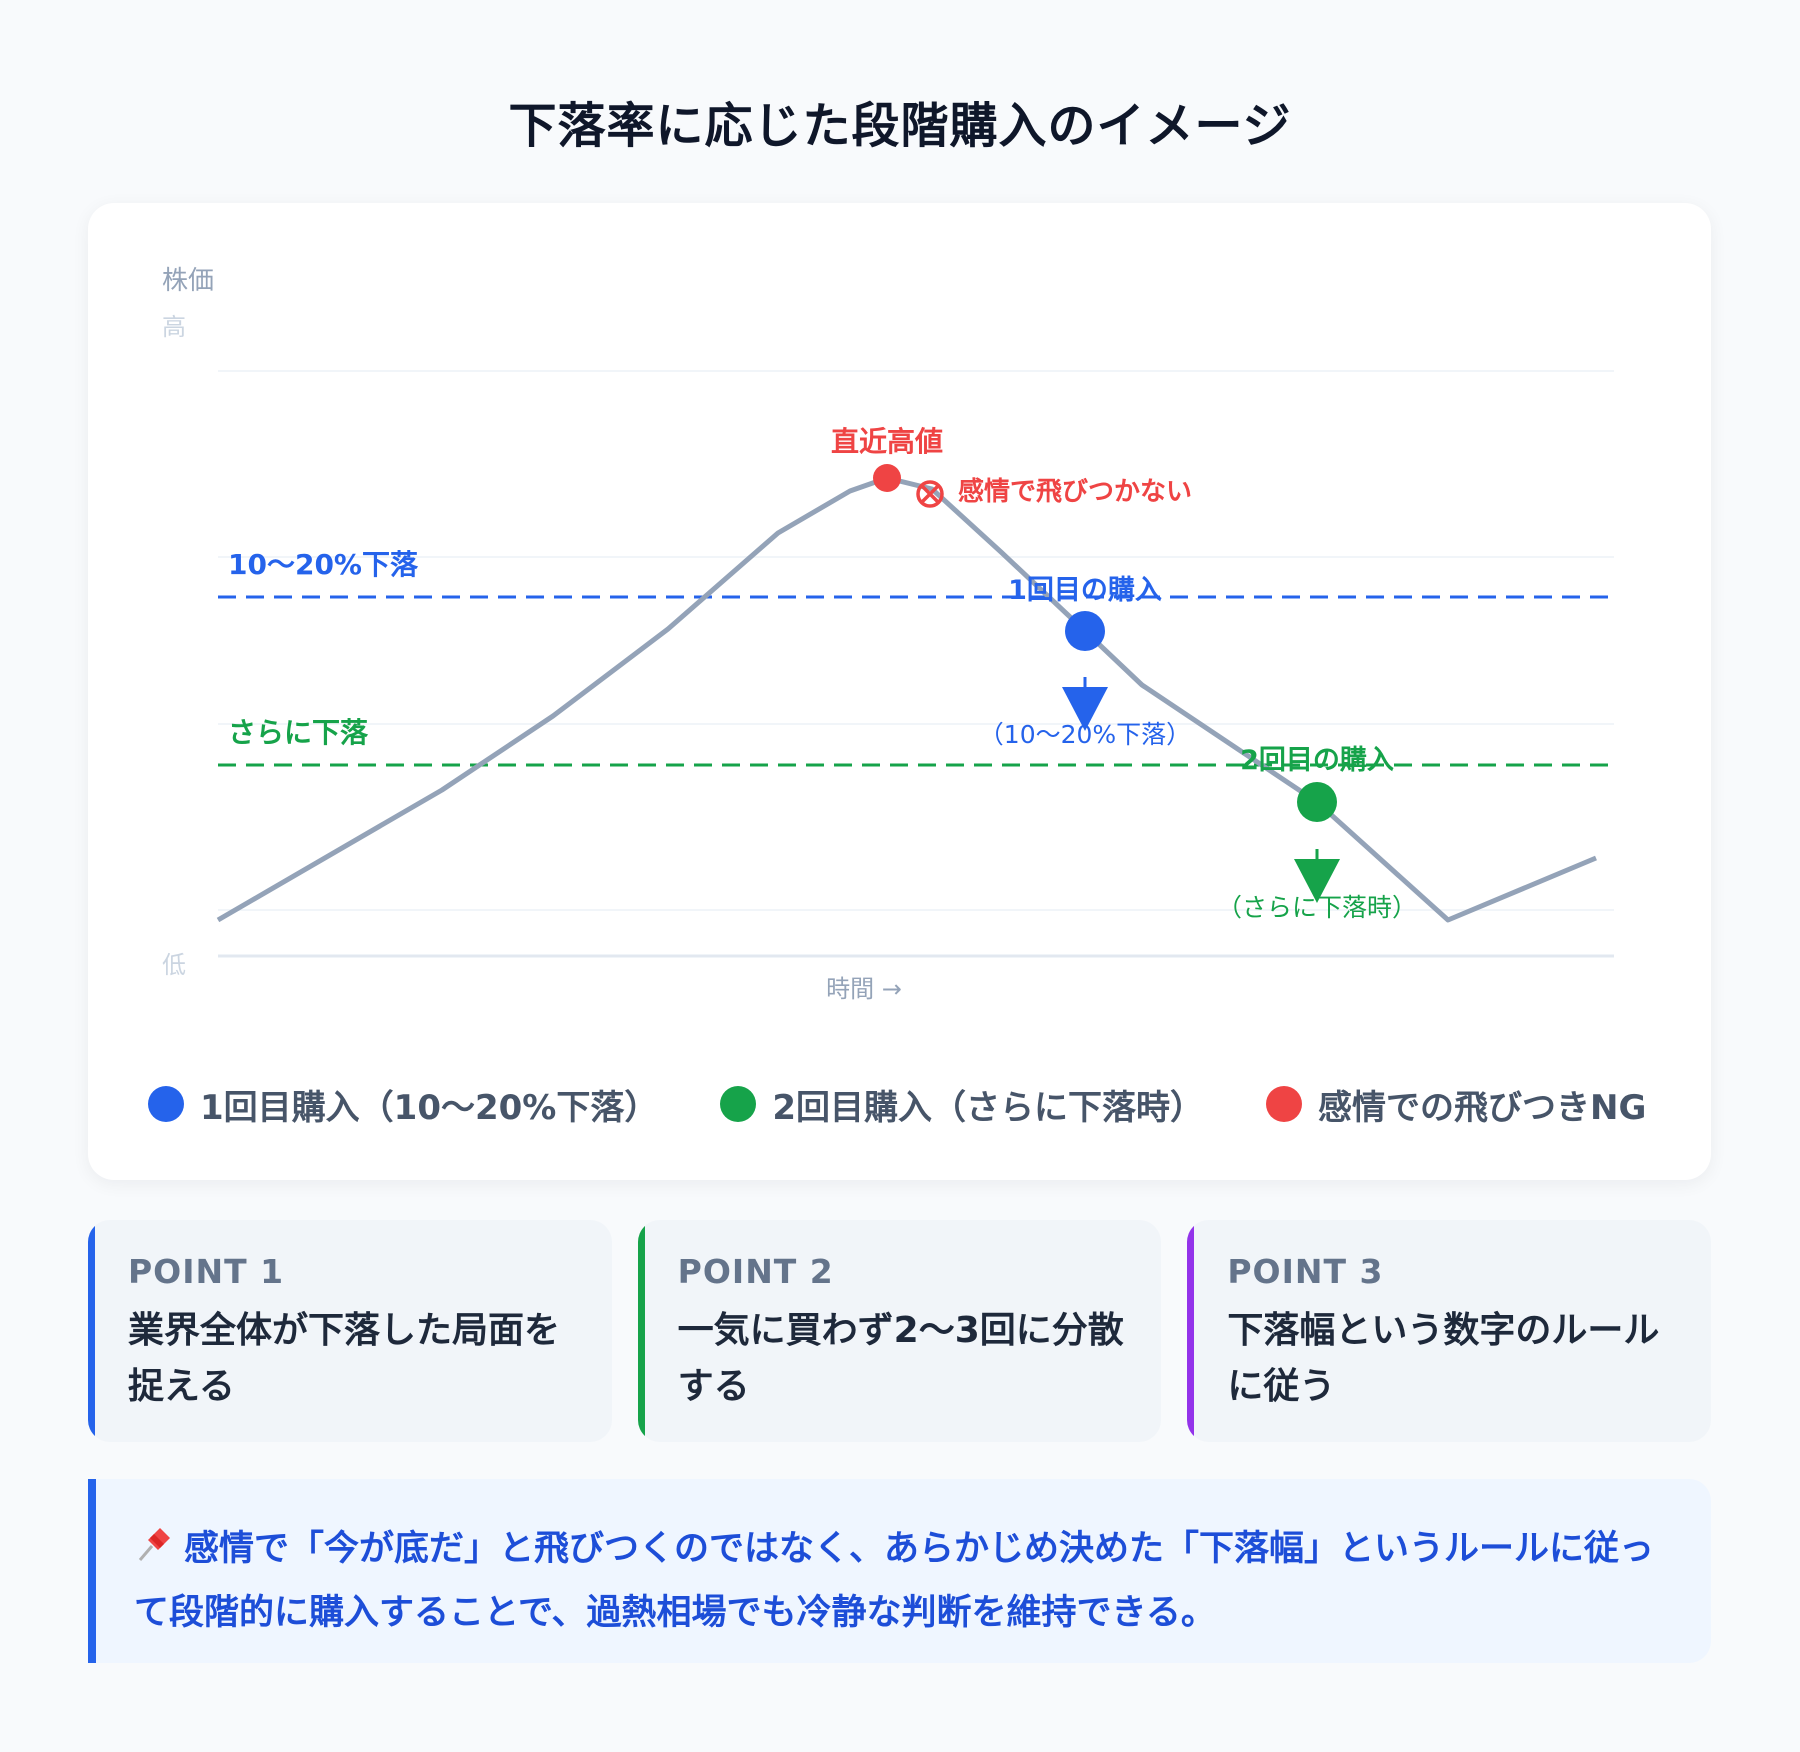  I want to click on red-dot-icon, so click(1284, 1104).